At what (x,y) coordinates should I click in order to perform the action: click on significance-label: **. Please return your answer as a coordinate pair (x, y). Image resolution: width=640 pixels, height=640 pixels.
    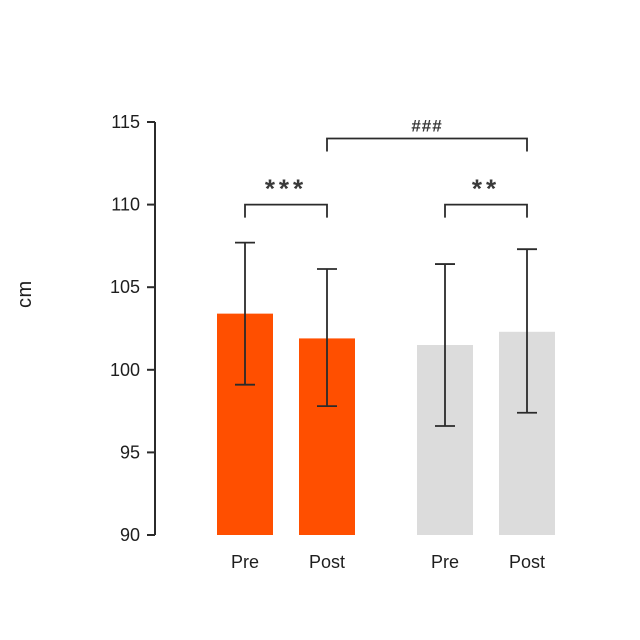
    Looking at the image, I should click on (486, 189).